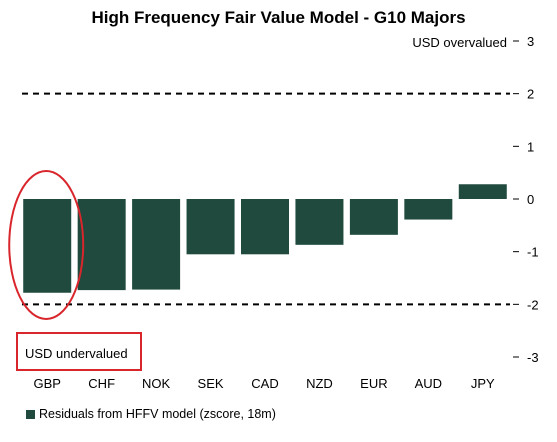 Image resolution: width=557 pixels, height=442 pixels. I want to click on bar-sek, so click(210, 227).